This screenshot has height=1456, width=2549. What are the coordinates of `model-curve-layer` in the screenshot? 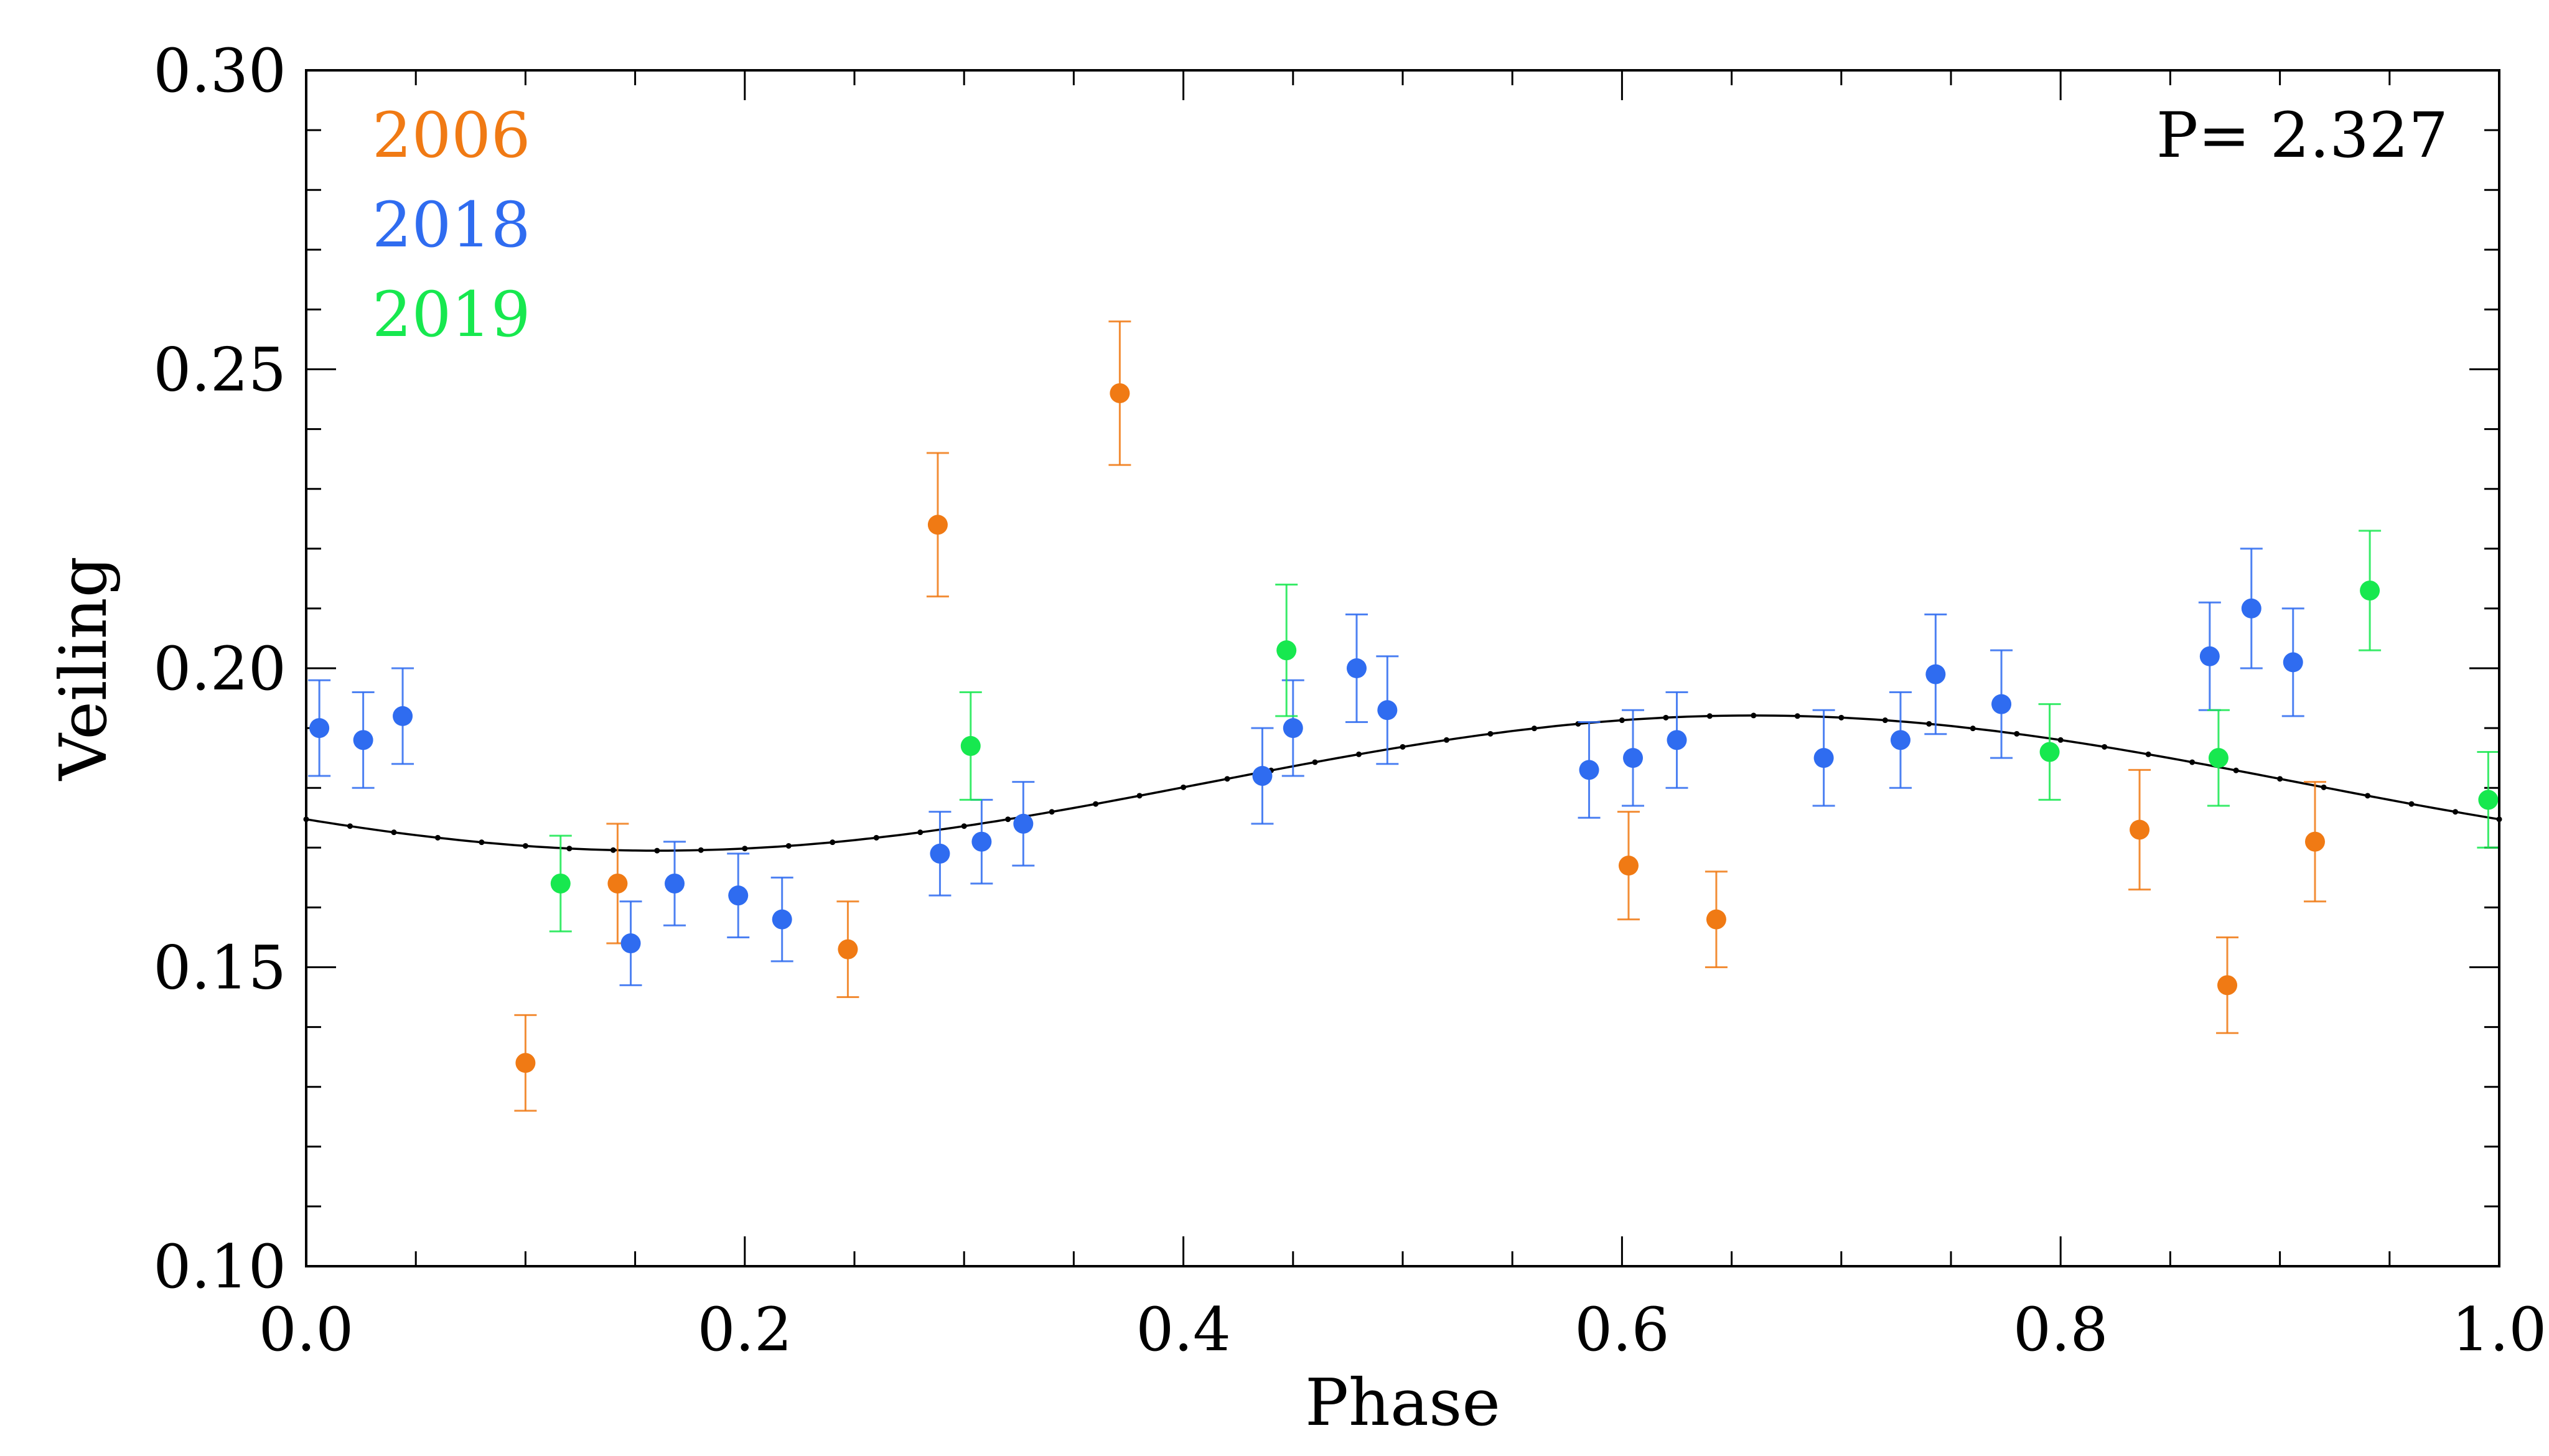 It's located at (1402, 783).